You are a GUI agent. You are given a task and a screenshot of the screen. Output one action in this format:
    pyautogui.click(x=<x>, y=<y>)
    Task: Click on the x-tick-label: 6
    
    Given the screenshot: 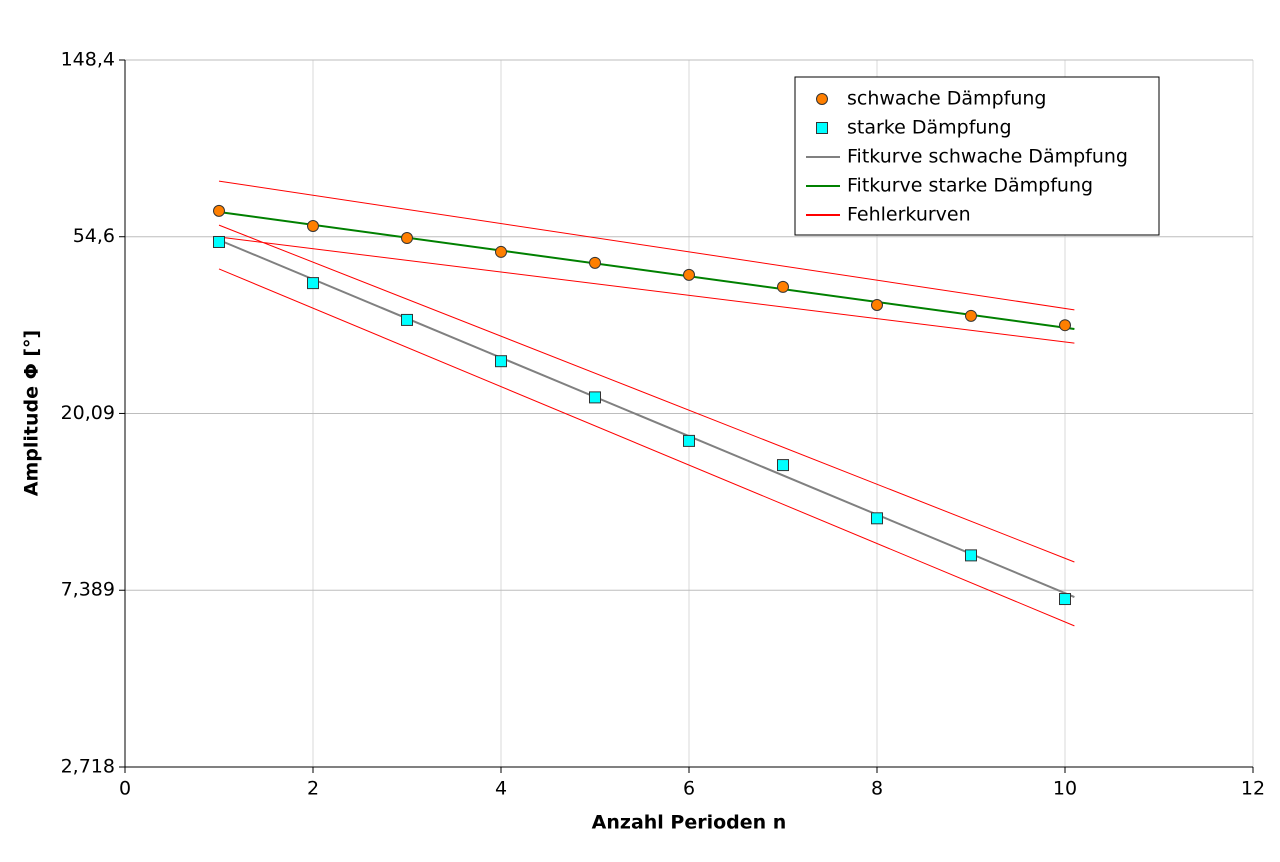 What is the action you would take?
    pyautogui.click(x=689, y=789)
    